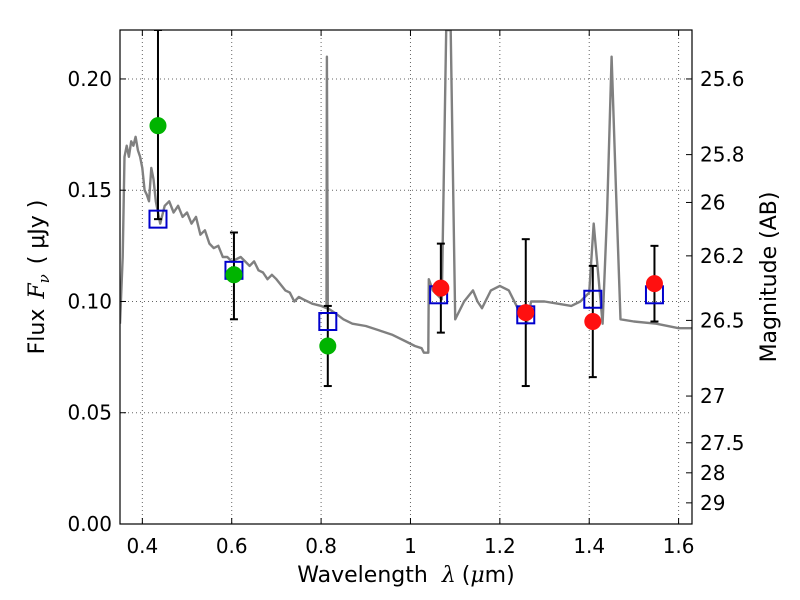 The width and height of the screenshot is (800, 600). Describe the element at coordinates (89, 524) in the screenshot. I see `y-tick-label: 0.00` at that location.